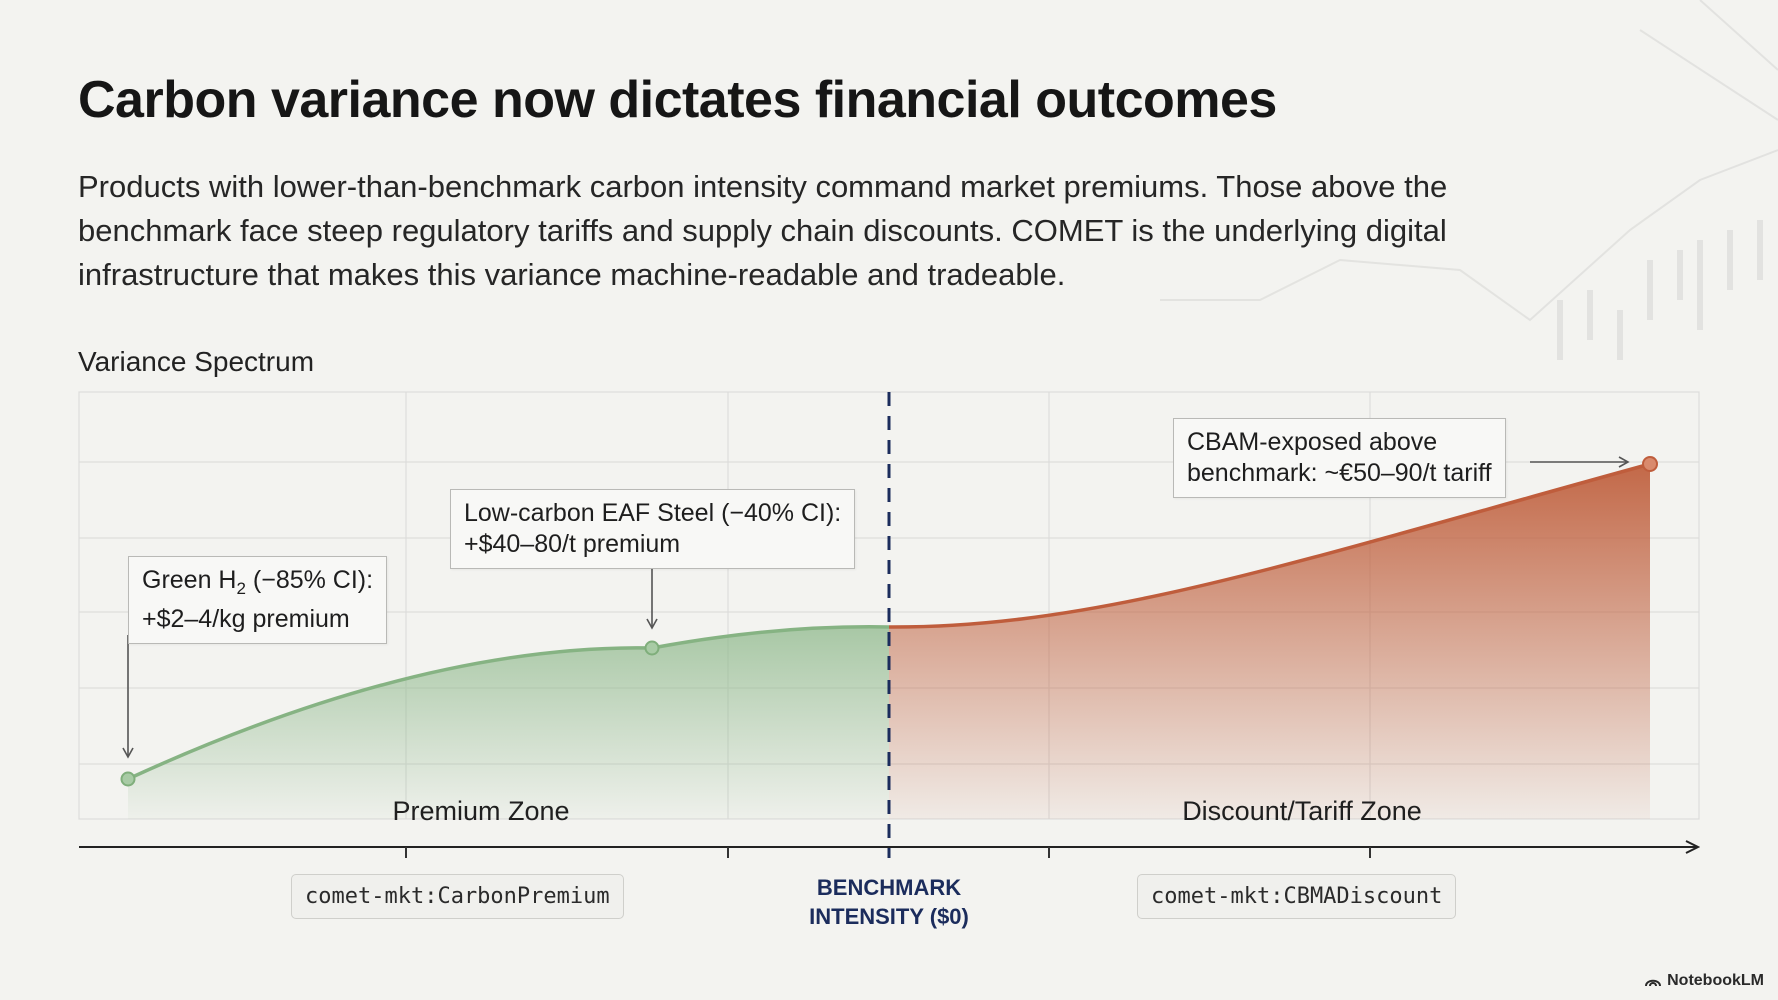 Image resolution: width=1778 pixels, height=1000 pixels. I want to click on cbam-label: CBAM-exposed above, so click(1312, 442).